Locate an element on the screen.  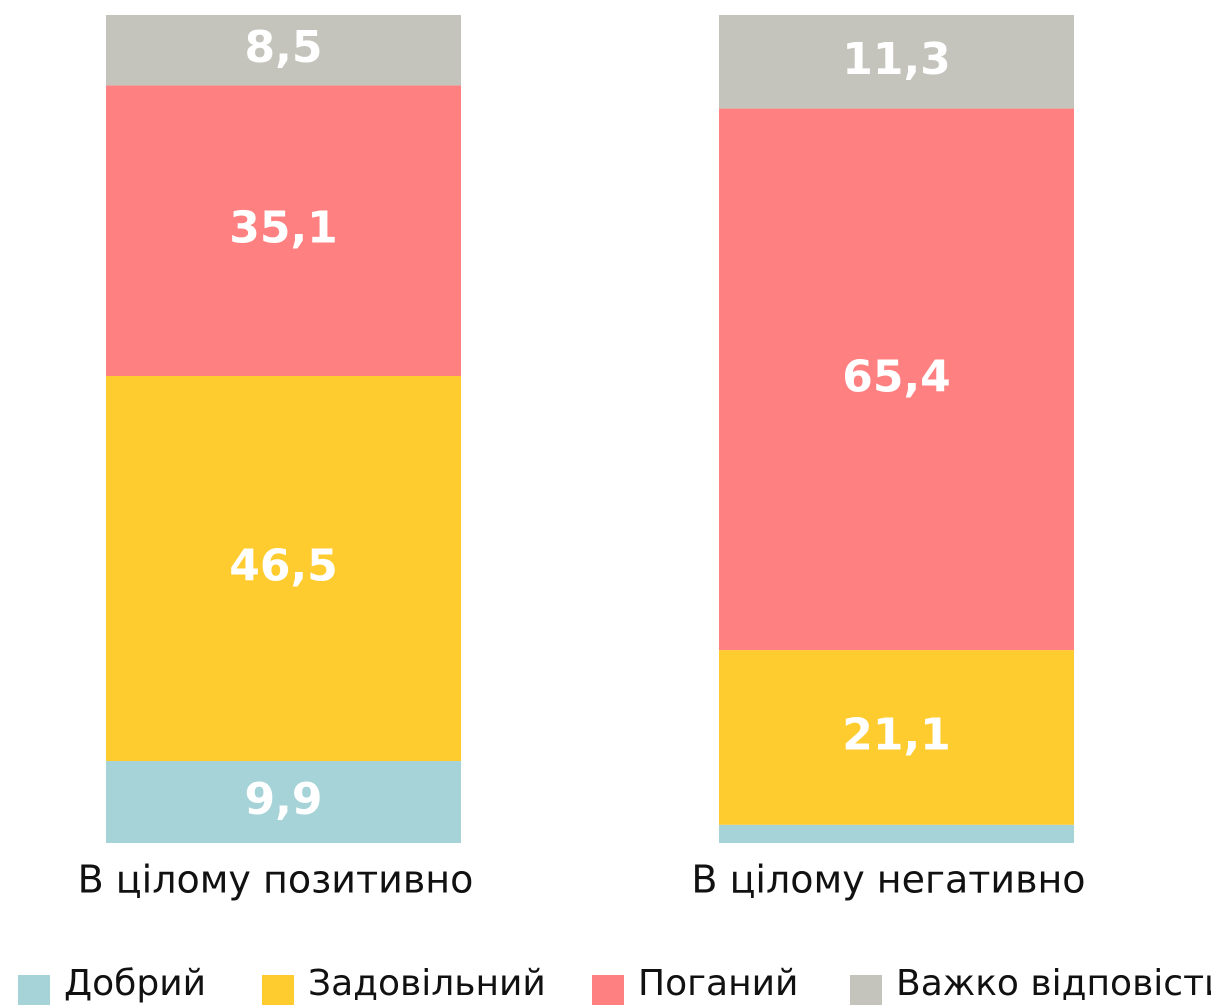
legend-label: Задовільний is located at coordinates (427, 983).